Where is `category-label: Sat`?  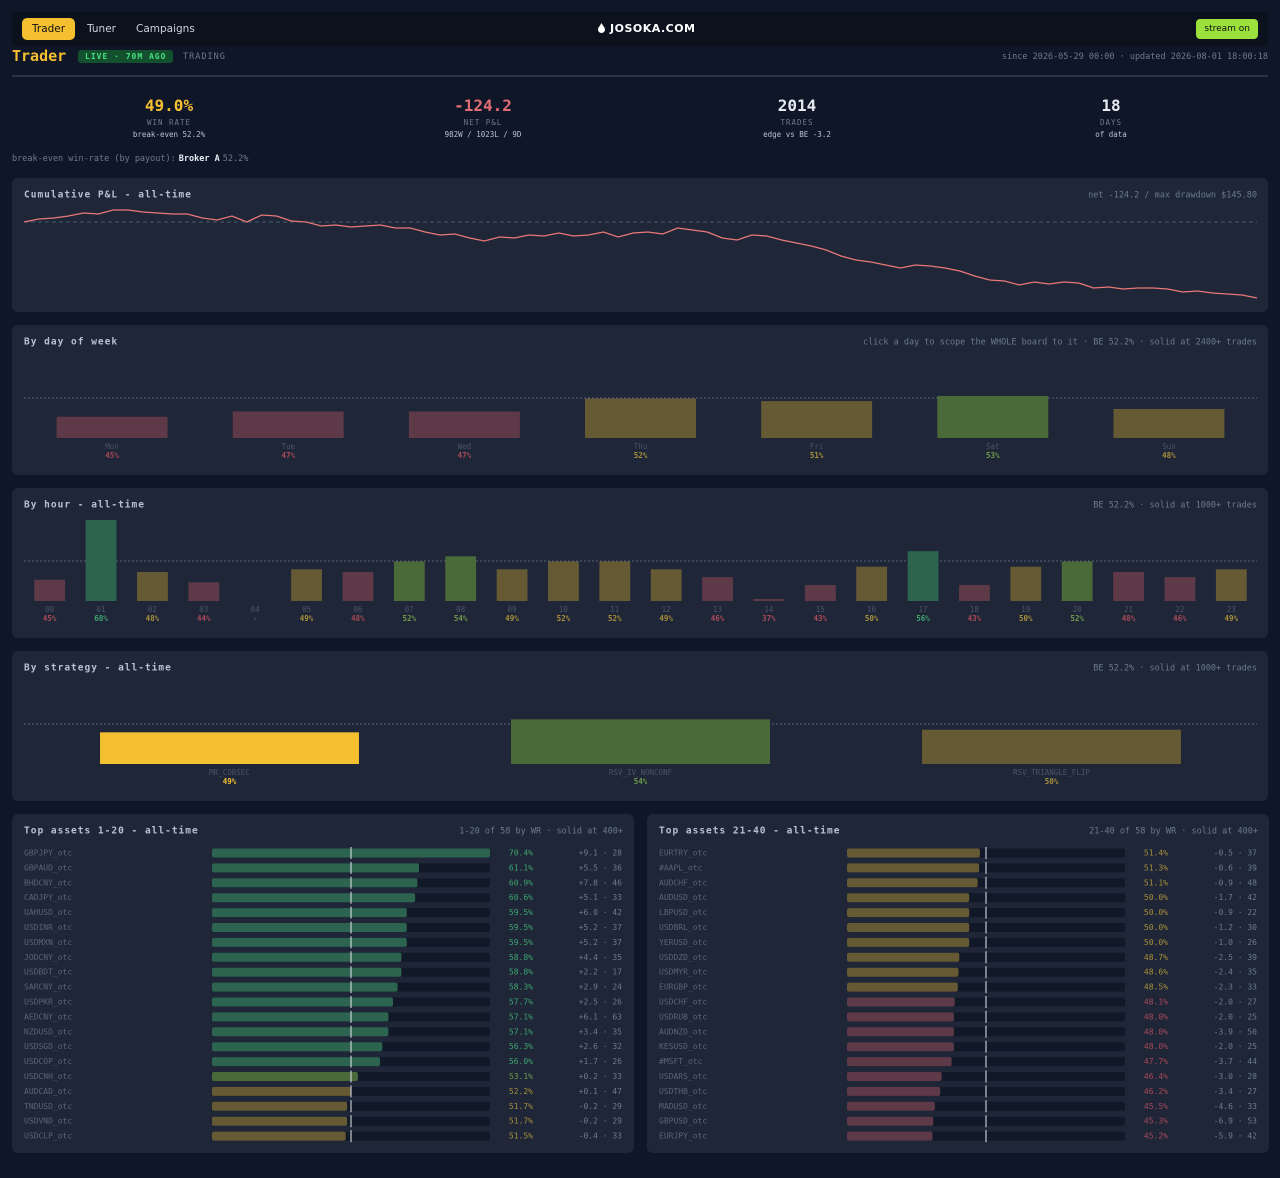
category-label: Sat is located at coordinates (993, 446).